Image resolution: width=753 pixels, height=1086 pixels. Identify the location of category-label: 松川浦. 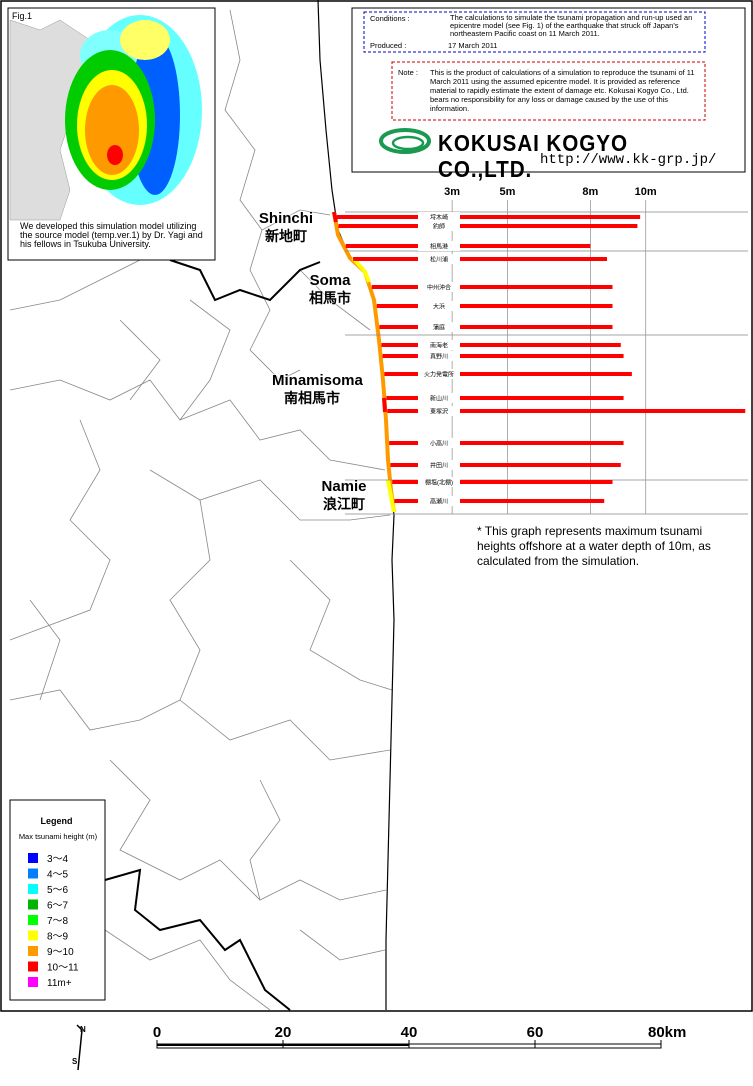
(439, 260).